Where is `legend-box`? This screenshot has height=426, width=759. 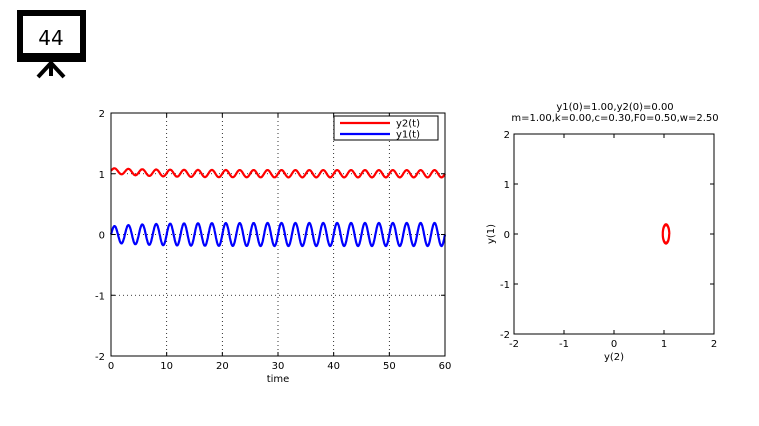 legend-box is located at coordinates (386, 128).